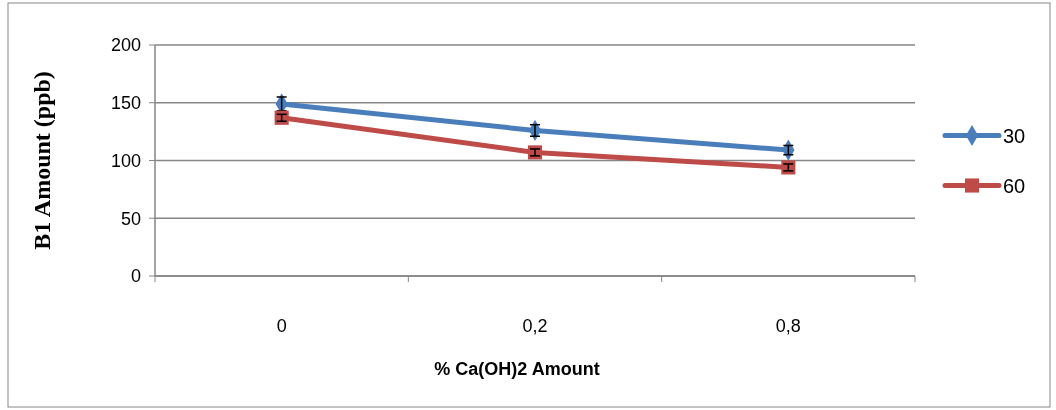  What do you see at coordinates (130, 218) in the screenshot?
I see `y-tick-label: 50` at bounding box center [130, 218].